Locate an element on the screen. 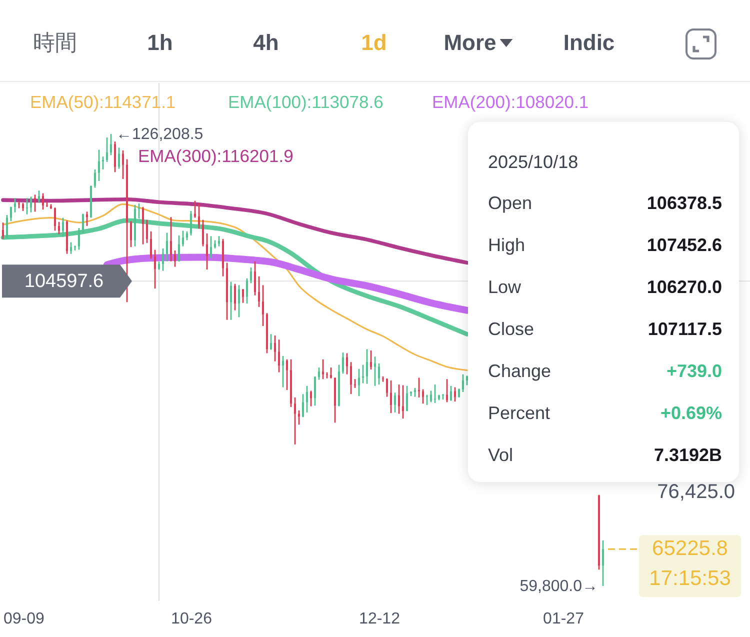 The height and width of the screenshot is (637, 750). annotation: Close is located at coordinates (511, 329).